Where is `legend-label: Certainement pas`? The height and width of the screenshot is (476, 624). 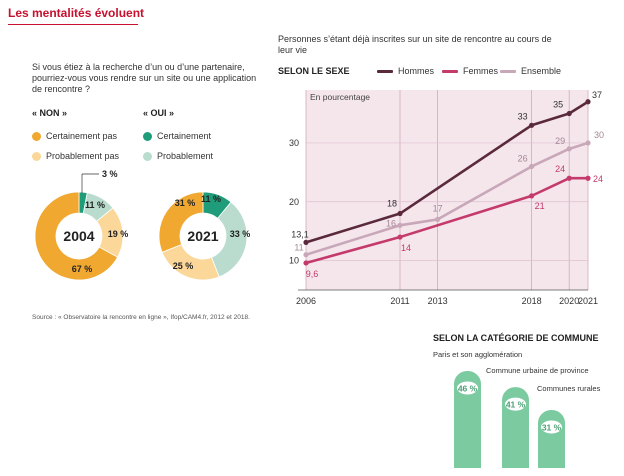 legend-label: Certainement pas is located at coordinates (82, 136).